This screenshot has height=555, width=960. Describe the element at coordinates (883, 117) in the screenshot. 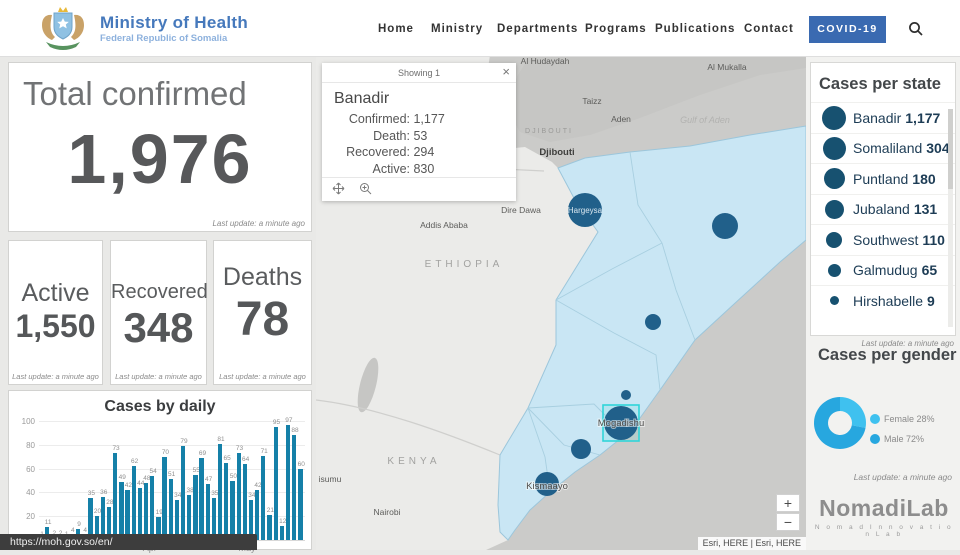

I see `state-row-banadir: Banadir 1,177` at that location.